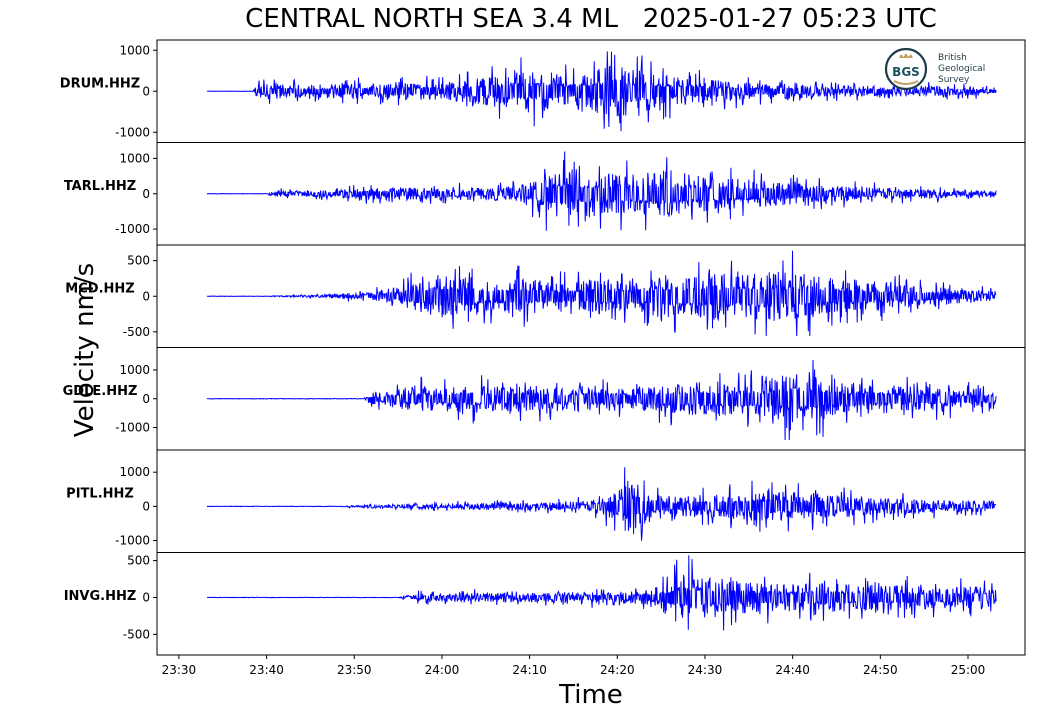 This screenshot has width=1046, height=723. What do you see at coordinates (792, 670) in the screenshot?
I see `x-tick-label: 24:40` at bounding box center [792, 670].